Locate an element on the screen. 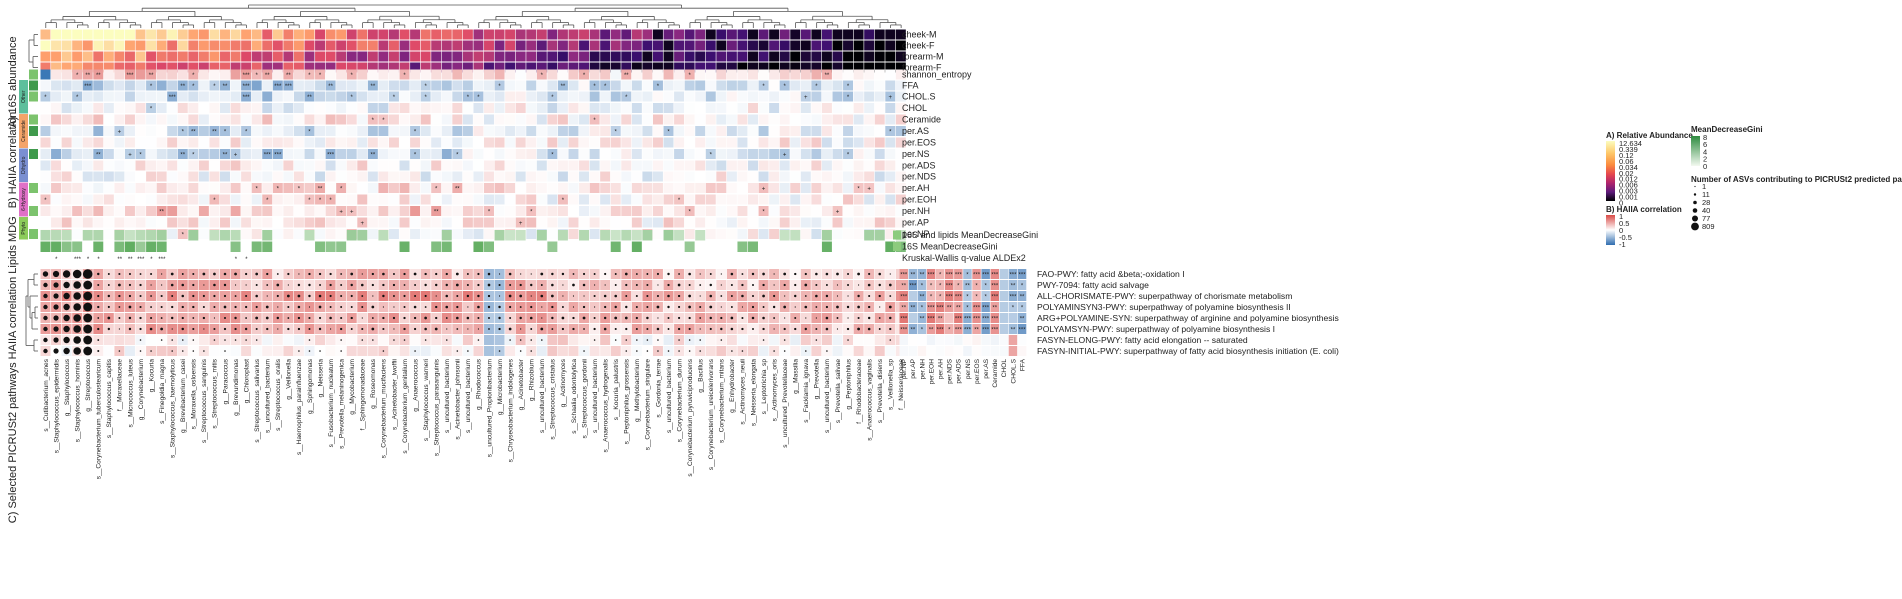 The width and height of the screenshot is (1902, 599). taxon-label: s__Corynebacterium_mucifaciens is located at coordinates (384, 408).